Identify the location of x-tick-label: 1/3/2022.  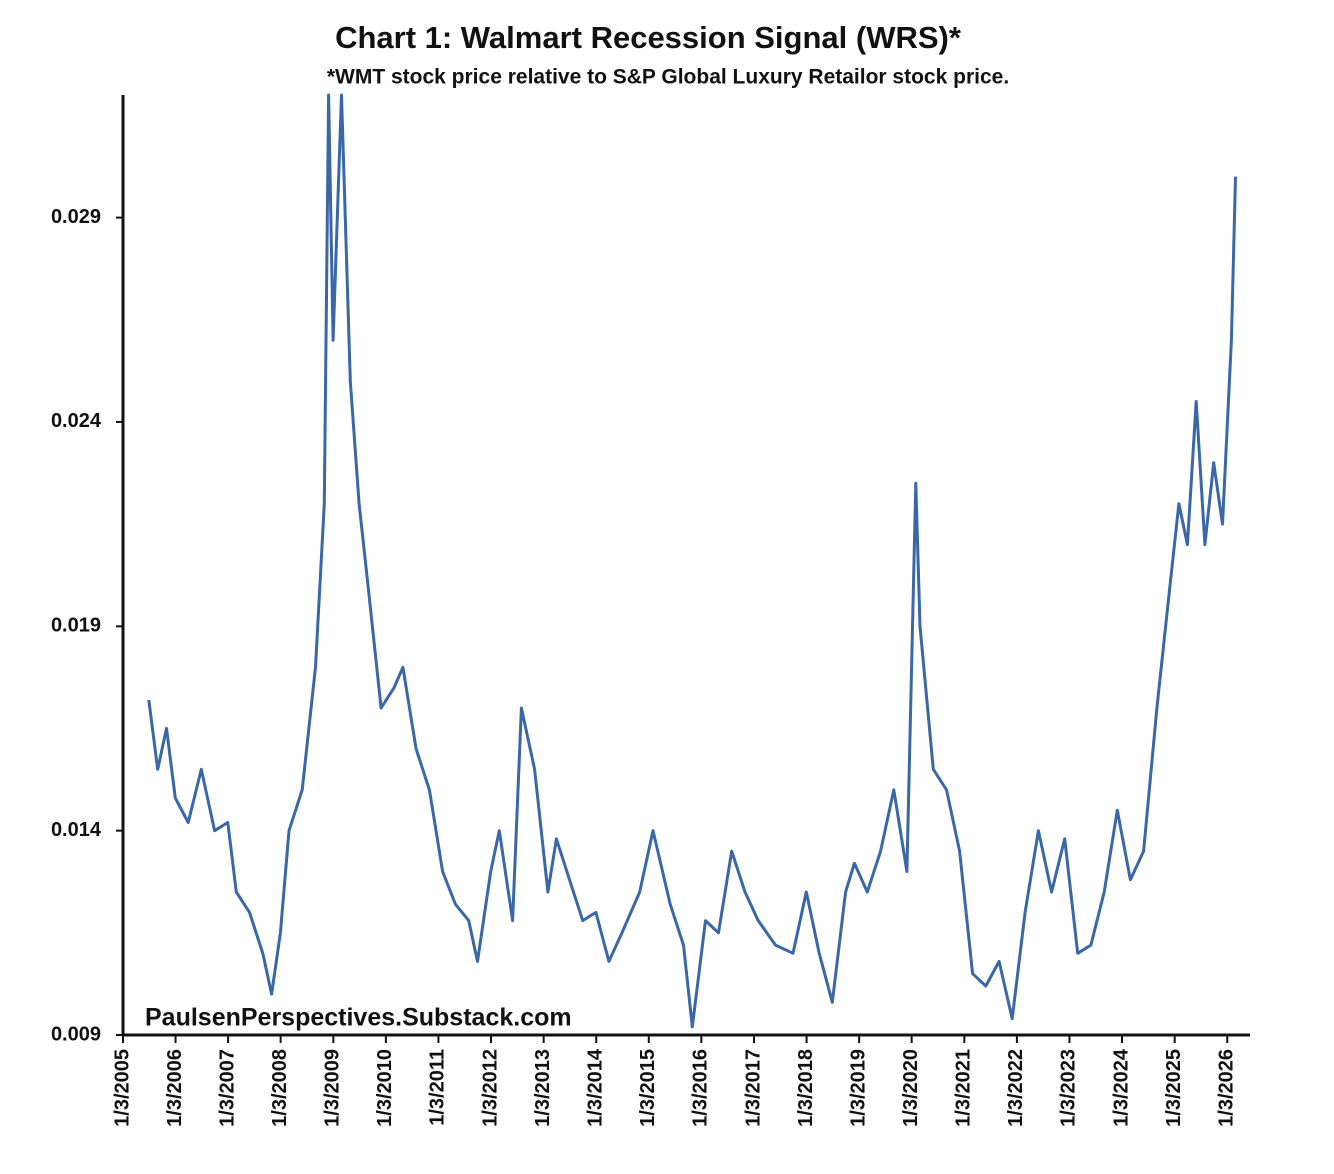
(1016, 1088).